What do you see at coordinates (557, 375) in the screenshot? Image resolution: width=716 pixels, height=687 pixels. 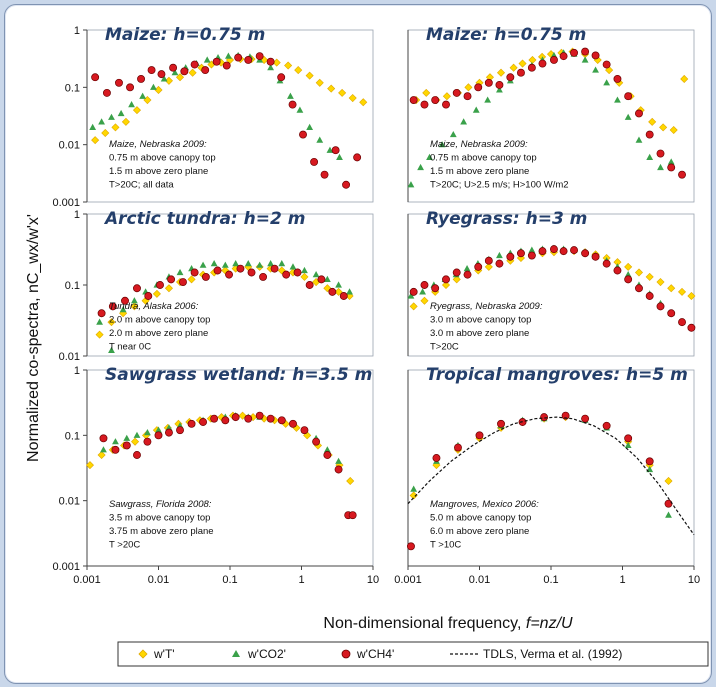 I see `panel-title: Tropical mangroves: h=5 m` at bounding box center [557, 375].